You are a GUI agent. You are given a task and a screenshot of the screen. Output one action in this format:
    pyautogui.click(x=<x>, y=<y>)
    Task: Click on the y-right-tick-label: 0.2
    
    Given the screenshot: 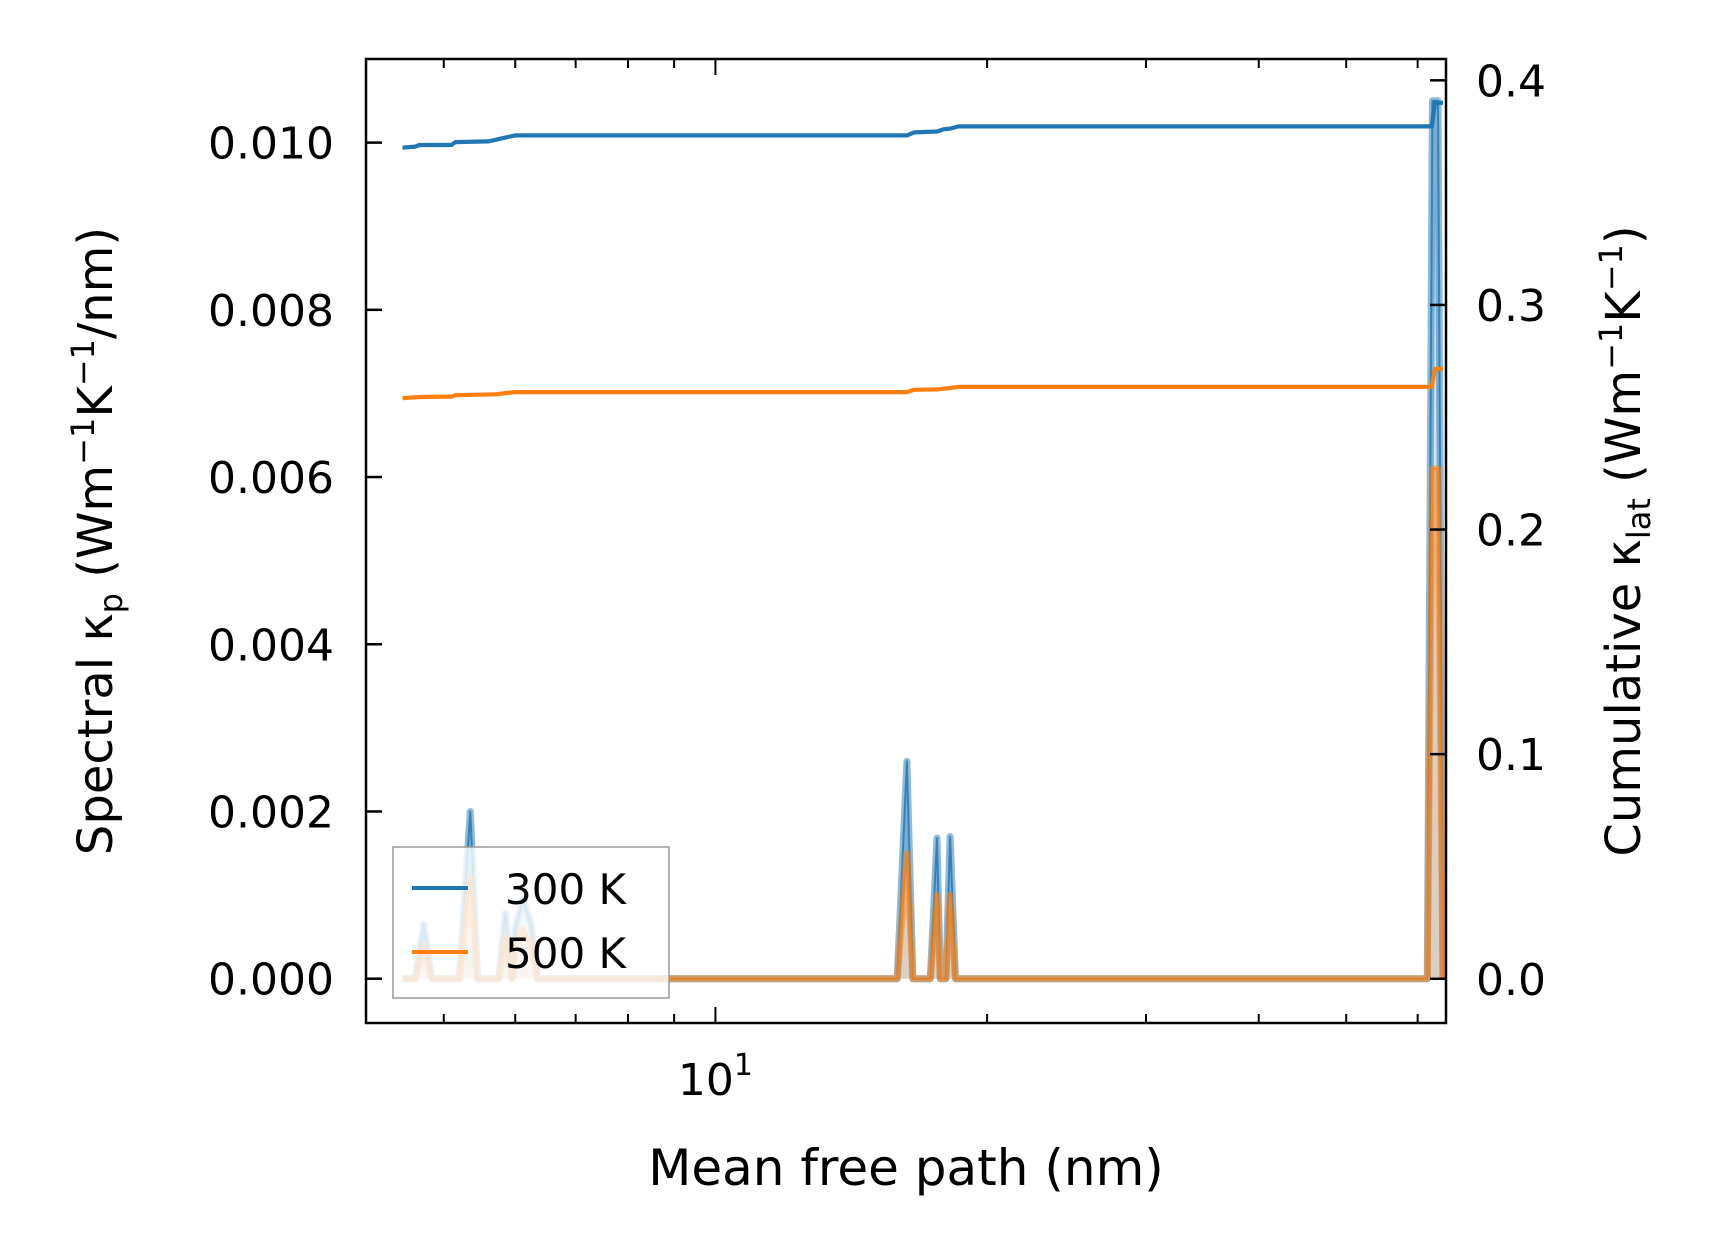 What is the action you would take?
    pyautogui.click(x=1511, y=531)
    